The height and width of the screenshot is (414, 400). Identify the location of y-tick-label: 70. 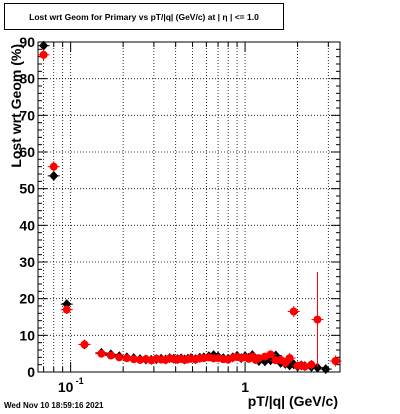
(27, 115).